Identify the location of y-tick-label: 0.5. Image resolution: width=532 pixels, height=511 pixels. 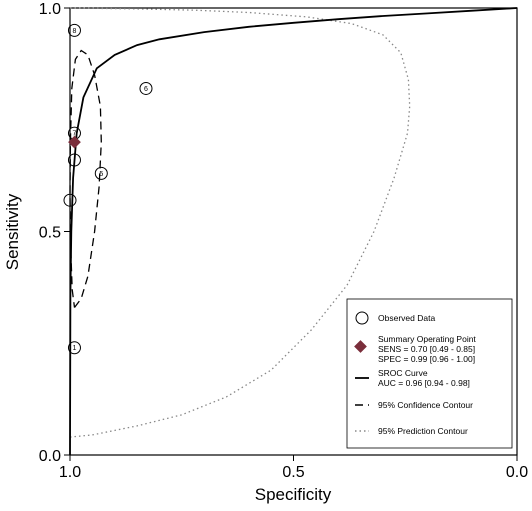
(50, 233).